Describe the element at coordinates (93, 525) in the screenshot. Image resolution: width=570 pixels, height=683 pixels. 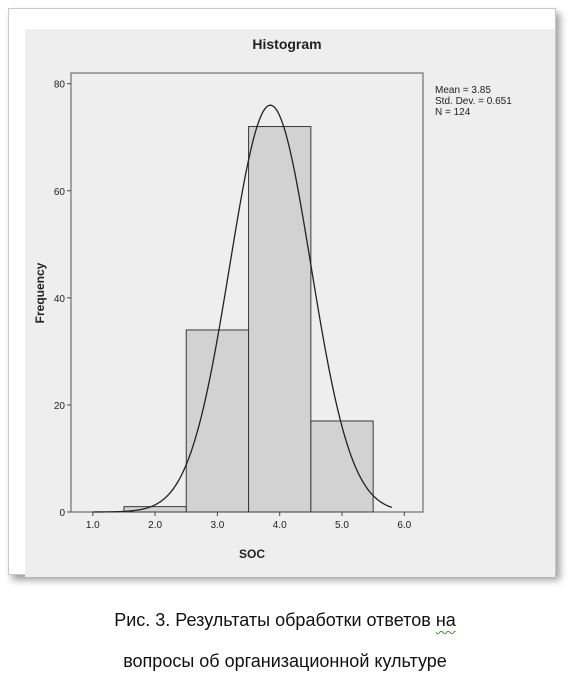
I see `x-tick-label-1: 1.0` at that location.